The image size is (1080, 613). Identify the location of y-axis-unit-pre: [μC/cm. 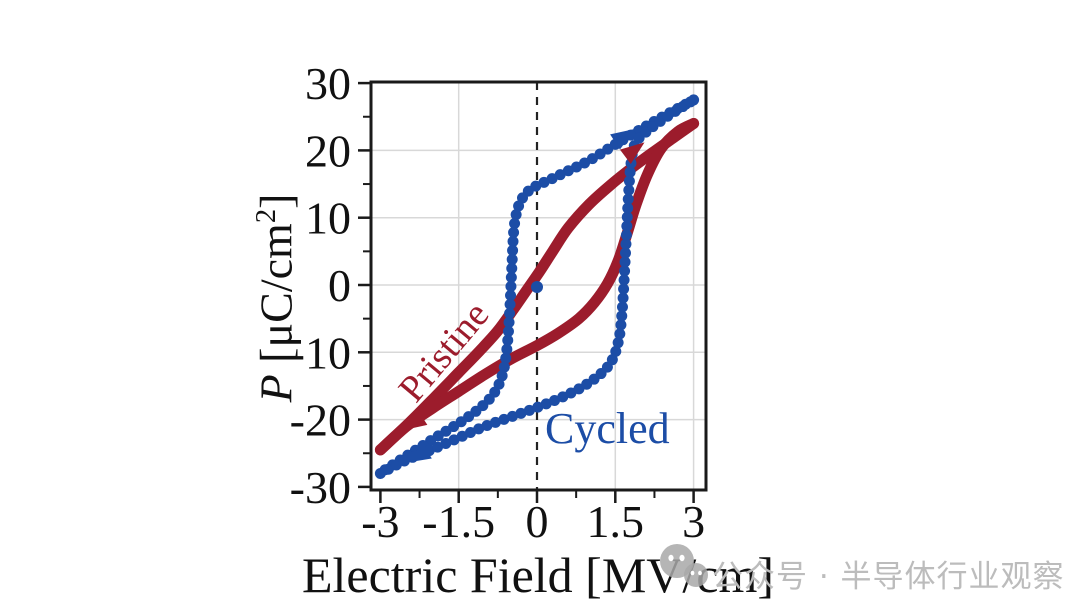
(276, 299).